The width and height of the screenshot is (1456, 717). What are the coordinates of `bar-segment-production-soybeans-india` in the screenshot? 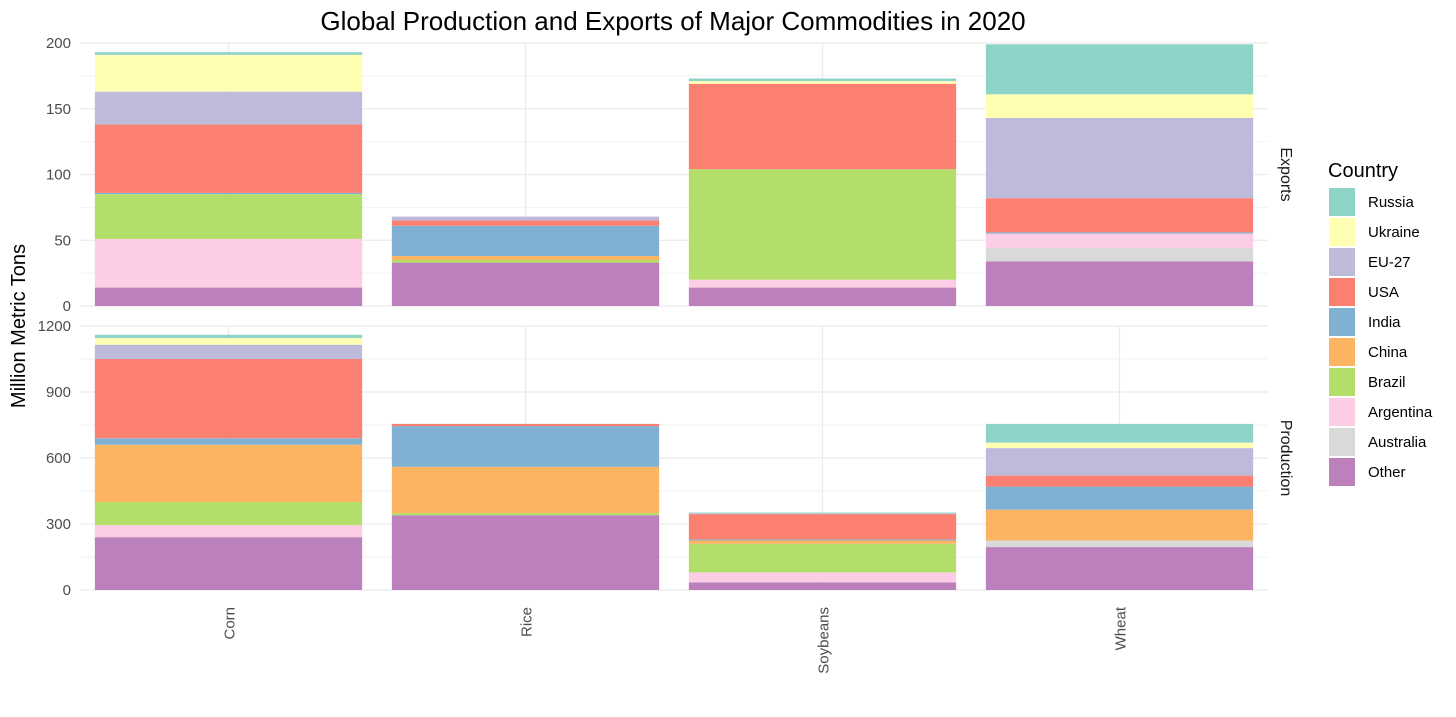 It's located at (822, 540).